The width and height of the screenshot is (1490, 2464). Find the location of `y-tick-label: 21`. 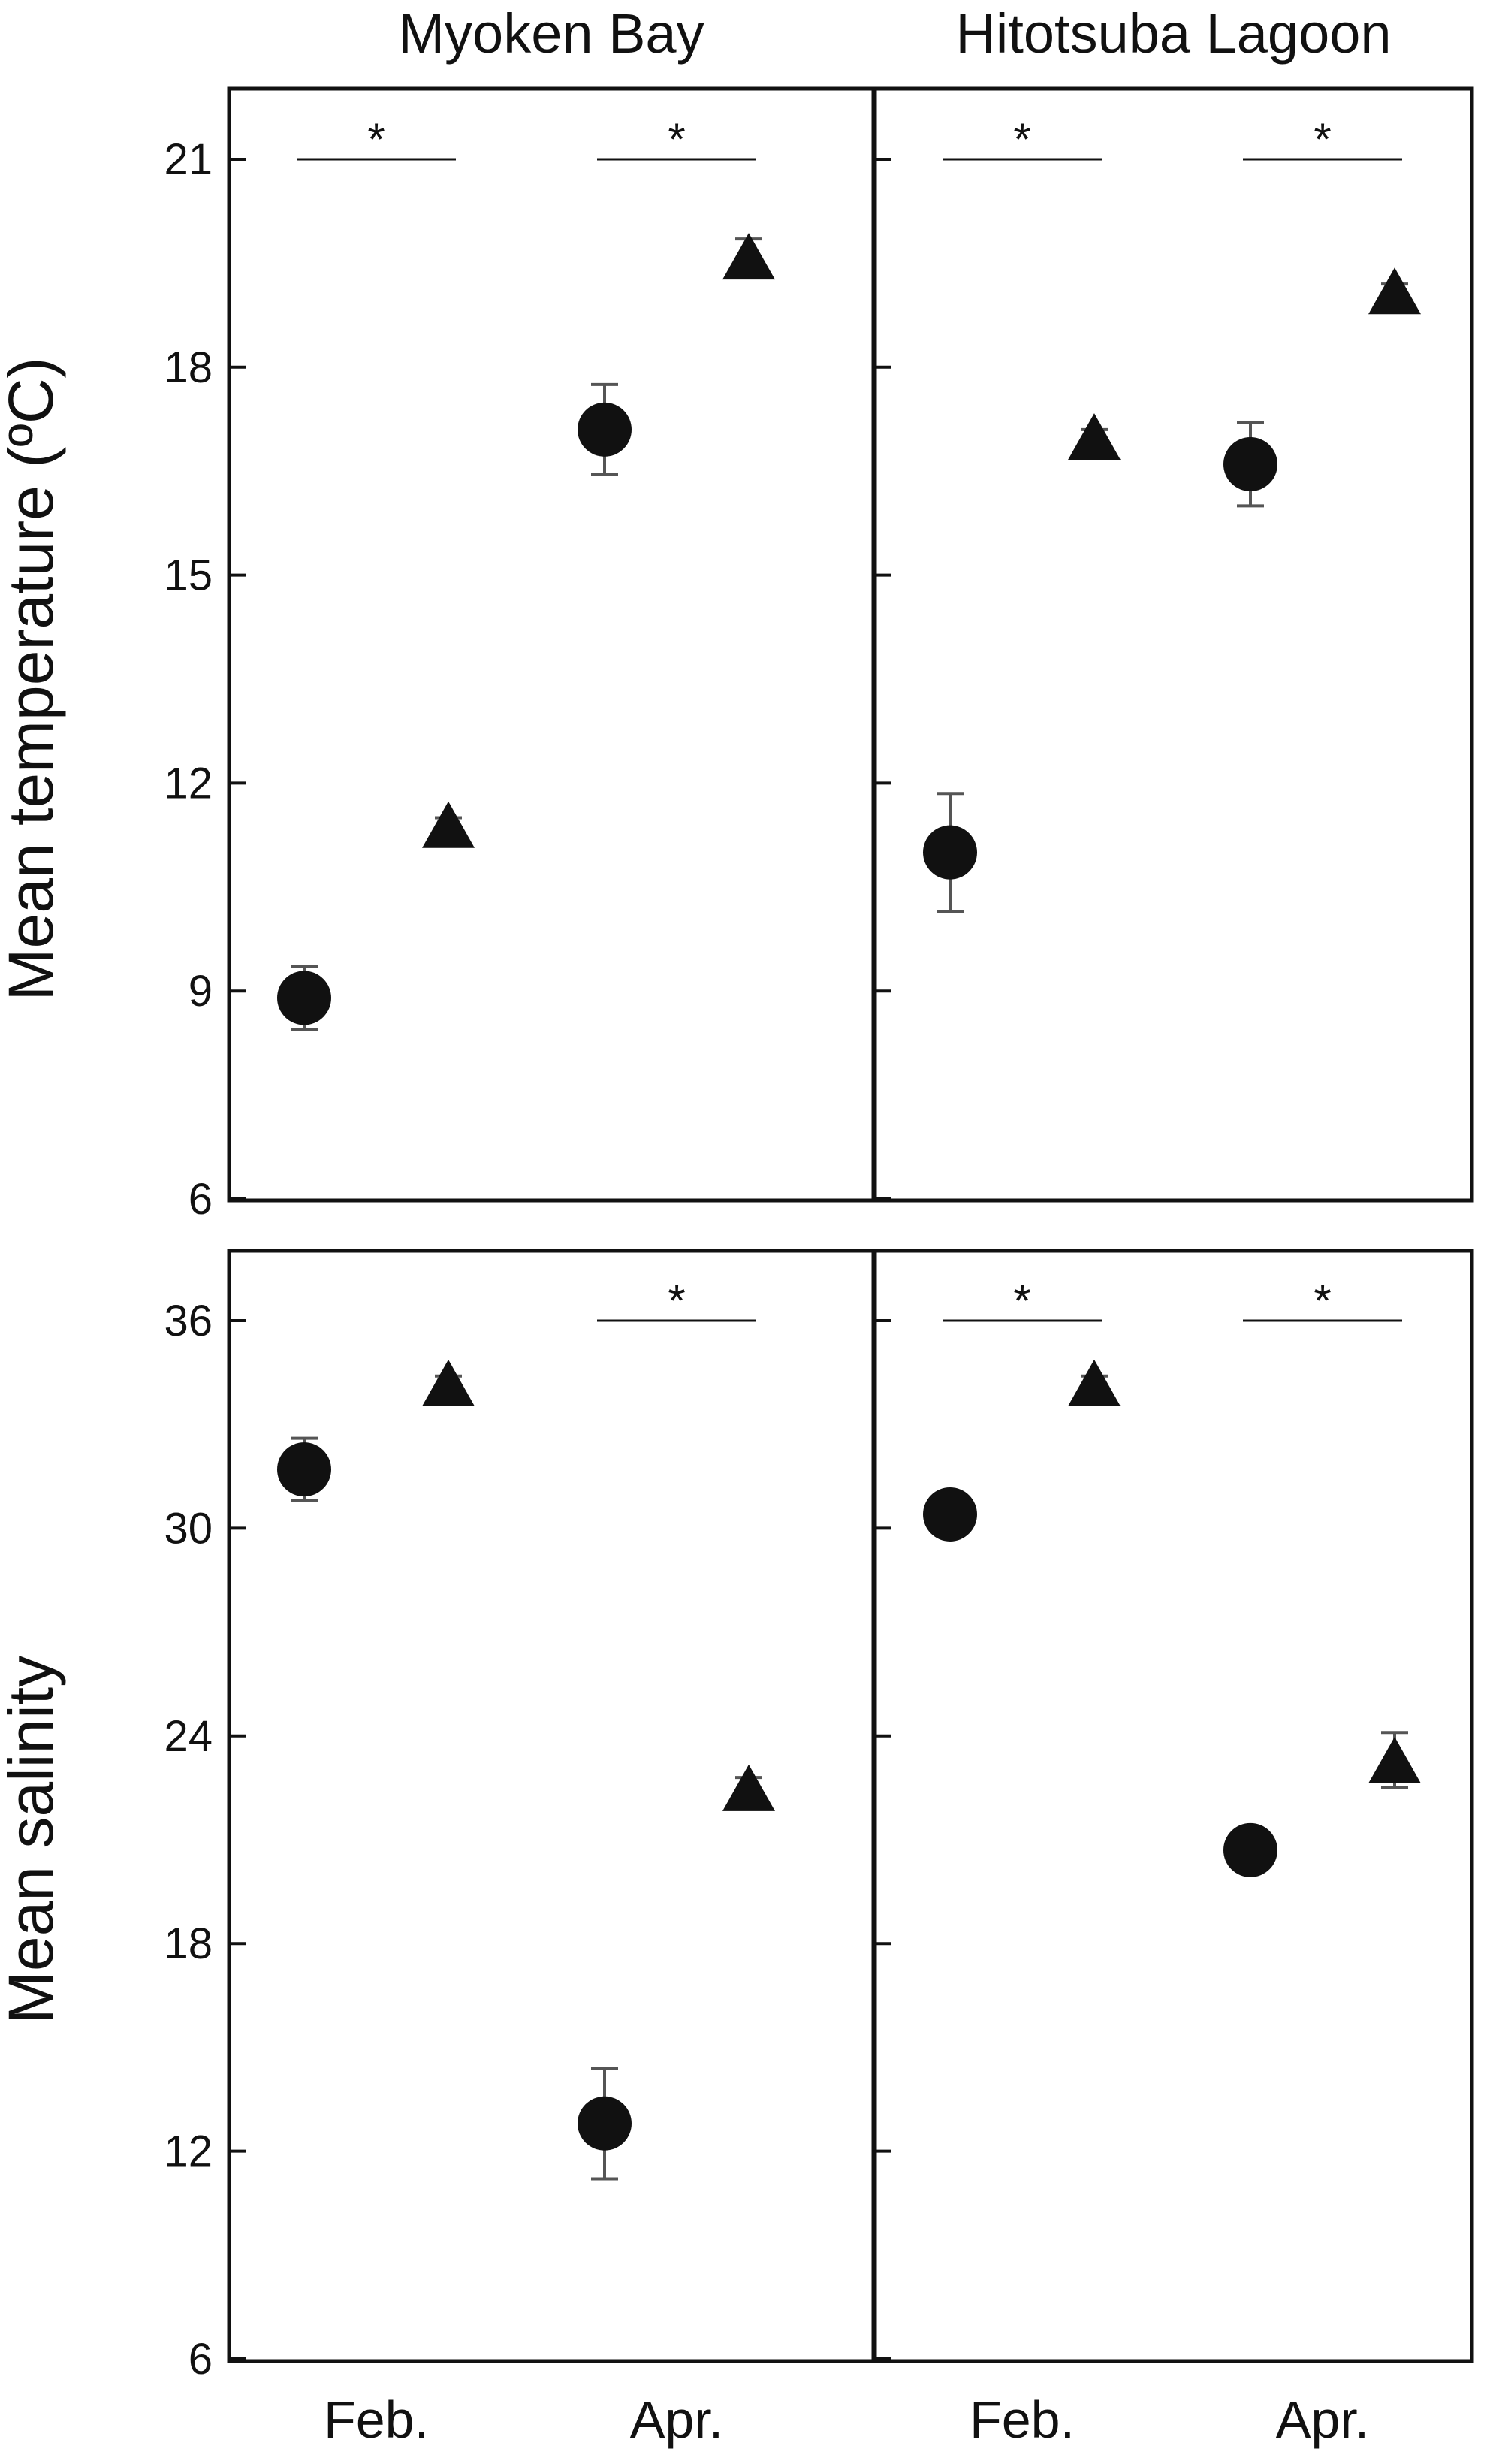

y-tick-label: 21 is located at coordinates (188, 159).